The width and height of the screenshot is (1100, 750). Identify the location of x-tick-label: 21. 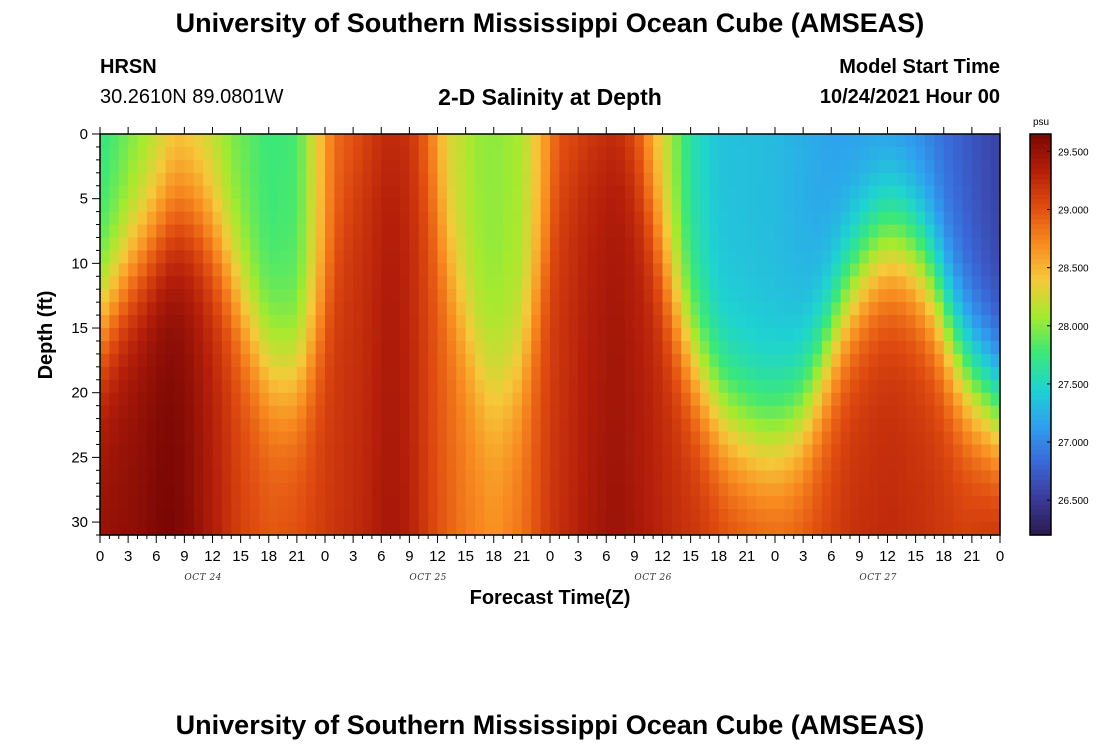
(522, 556).